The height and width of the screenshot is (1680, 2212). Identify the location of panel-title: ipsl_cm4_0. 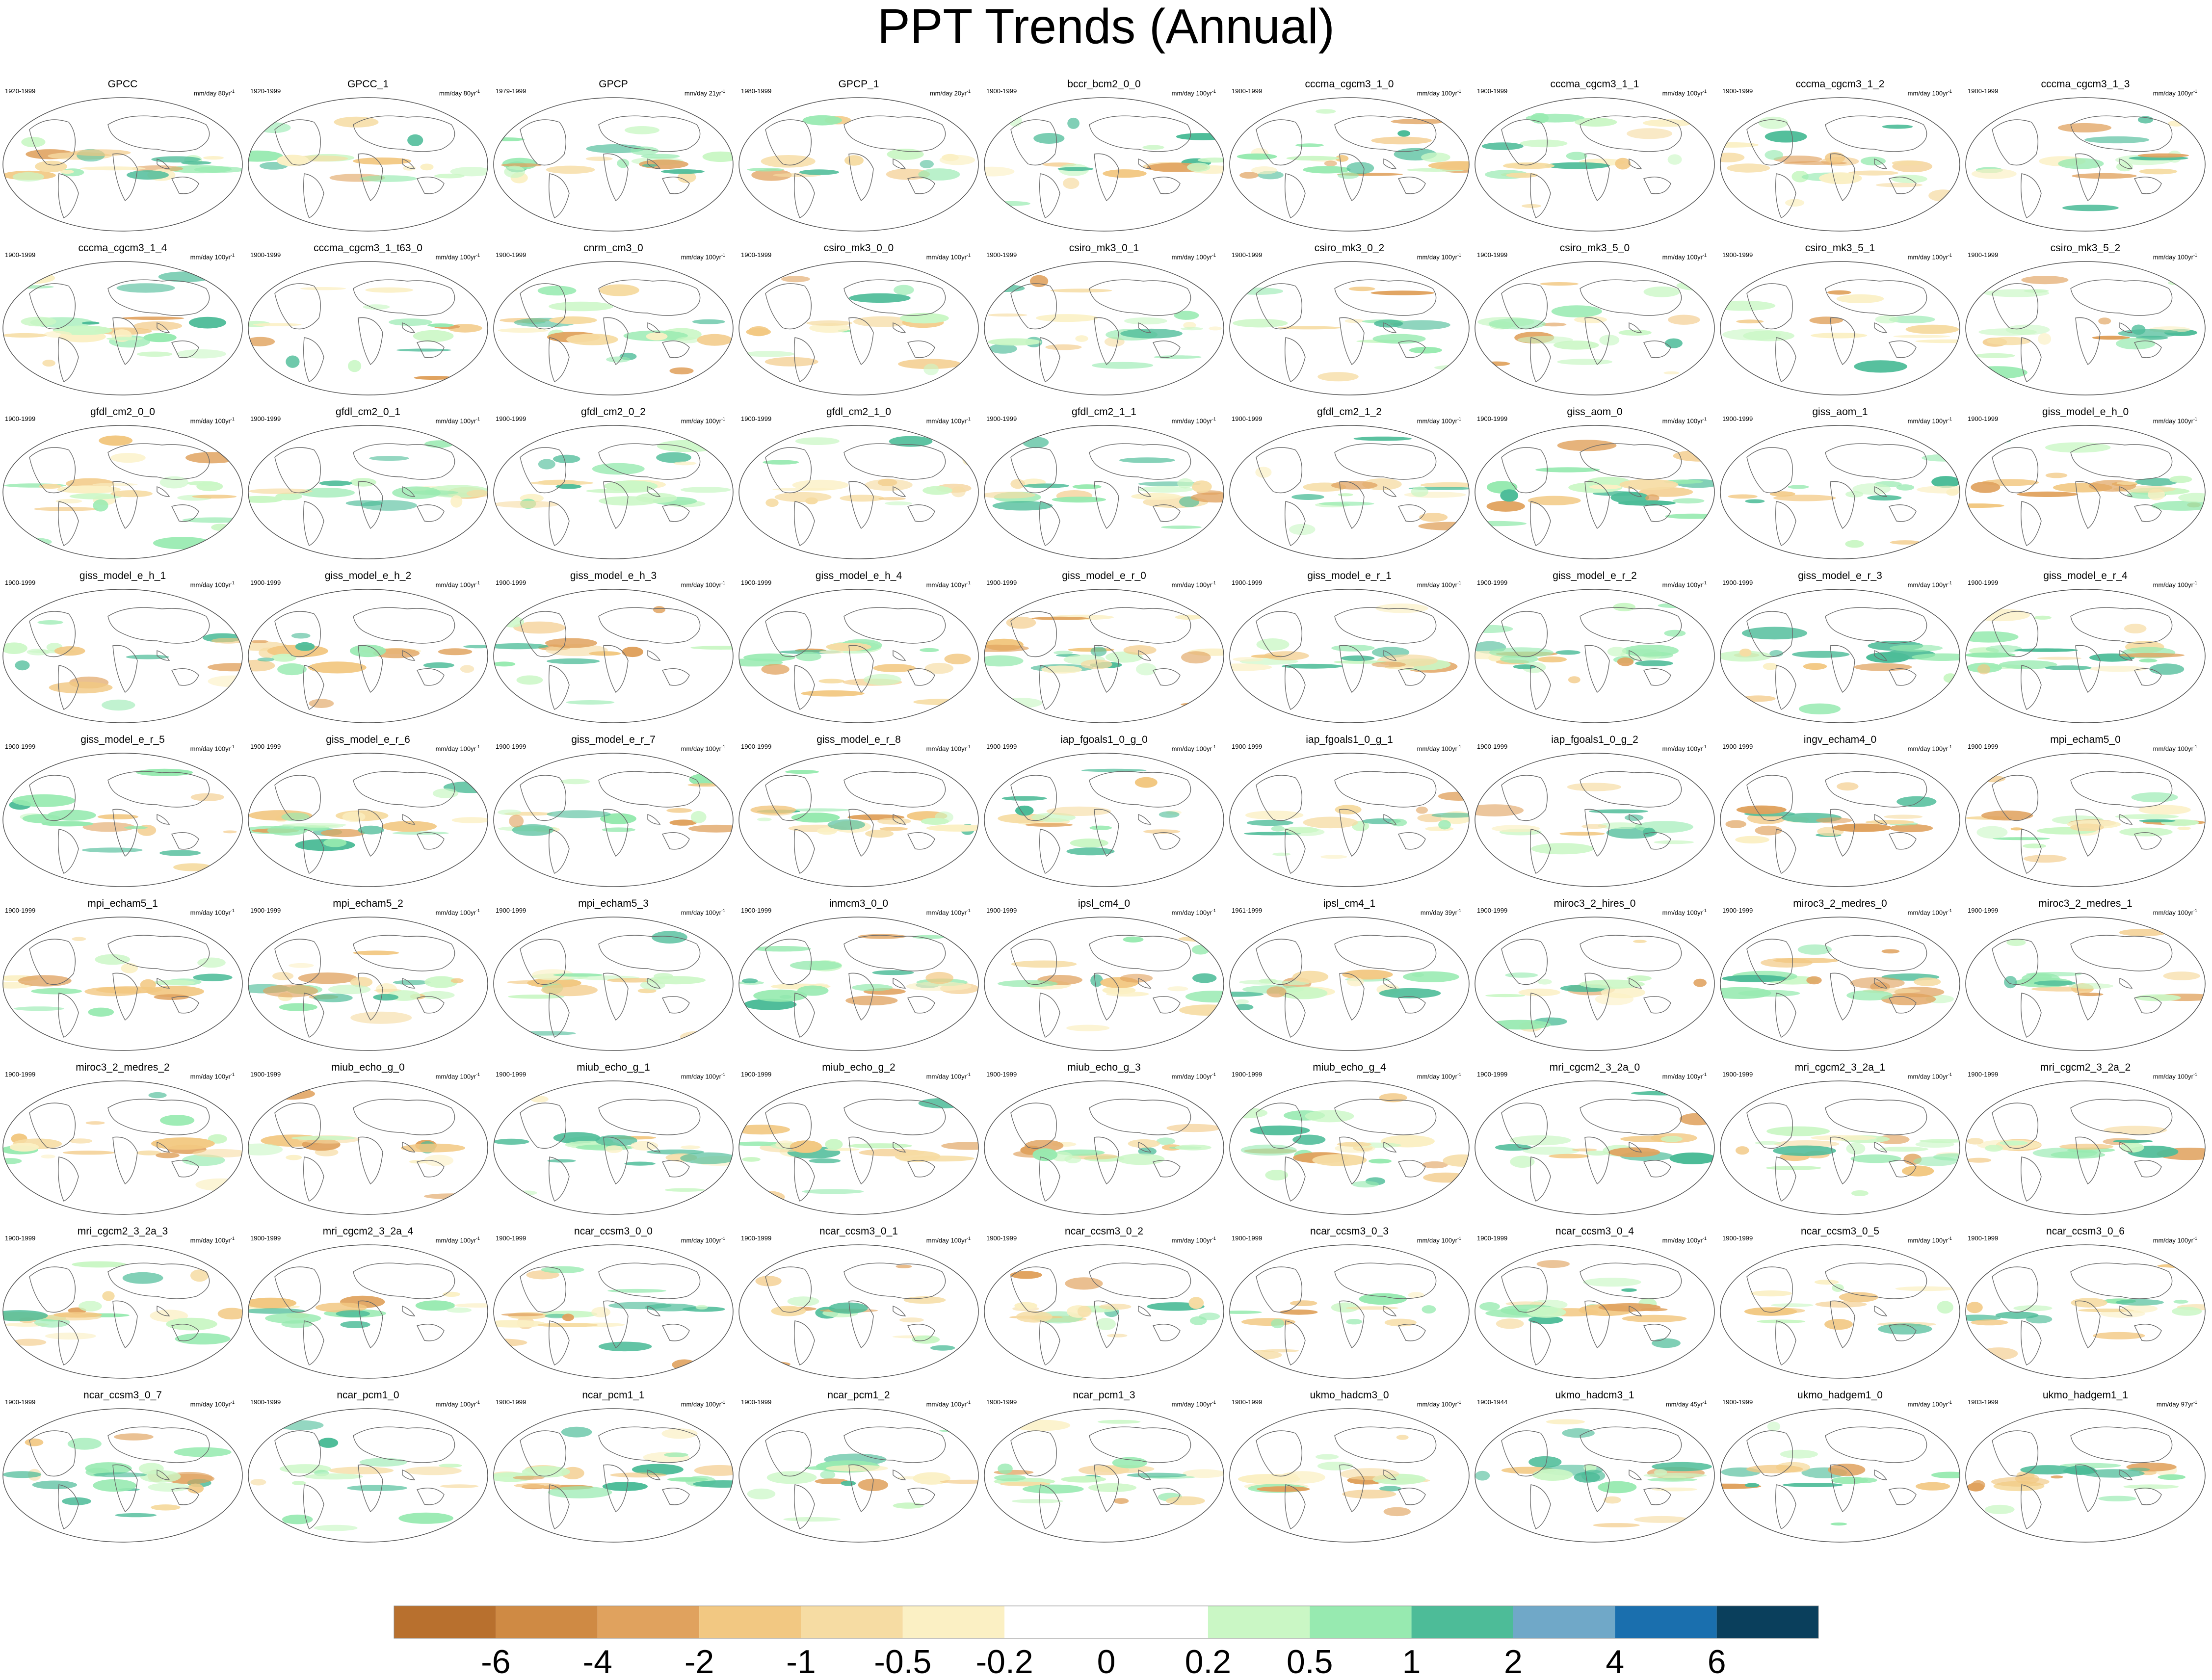
(1104, 903).